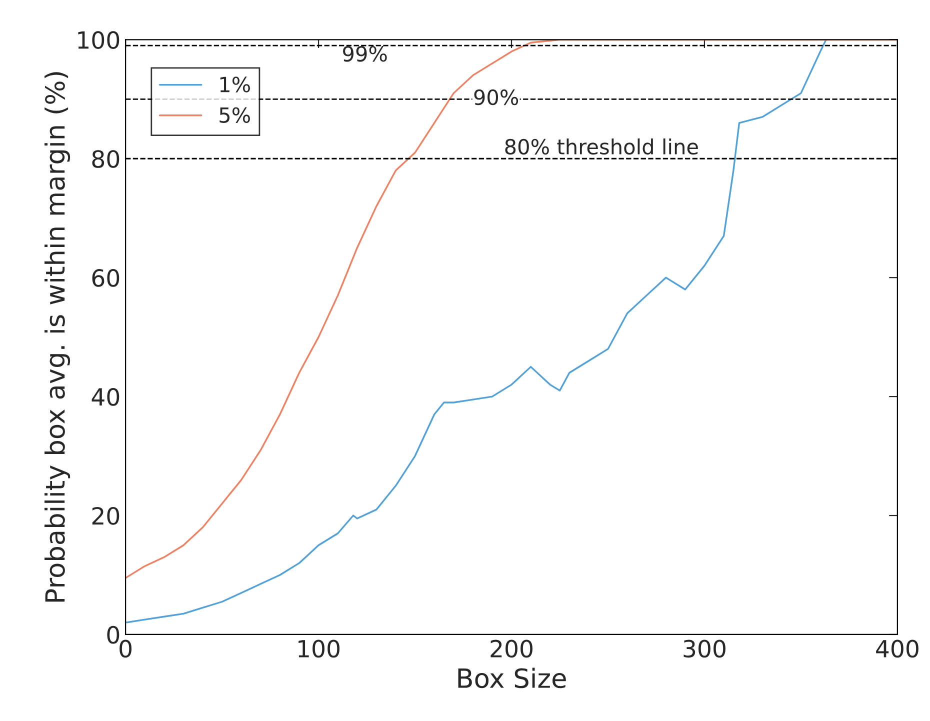 The width and height of the screenshot is (930, 721). What do you see at coordinates (897, 649) in the screenshot?
I see `x-tick-label: 400` at bounding box center [897, 649].